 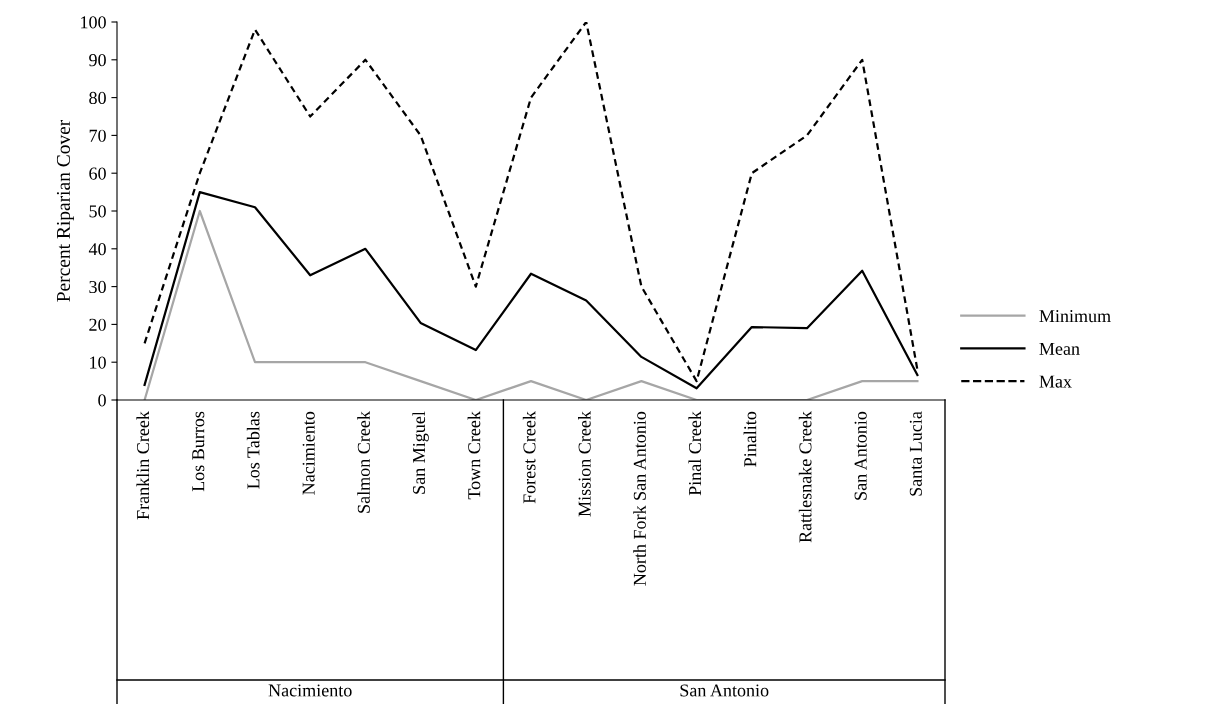 What do you see at coordinates (98, 362) in the screenshot?
I see `y-tick-label: 10` at bounding box center [98, 362].